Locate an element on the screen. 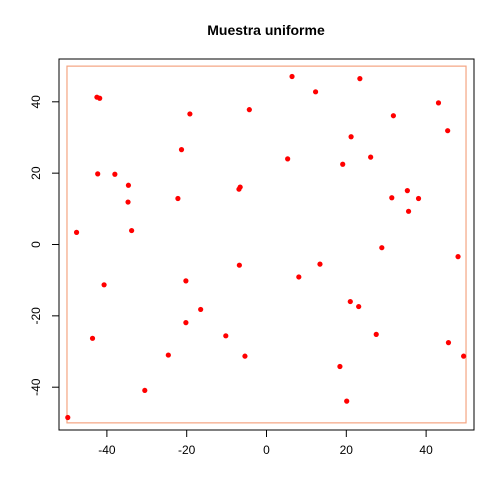 The image size is (504, 504). y-tick-label: 20 is located at coordinates (36, 173).